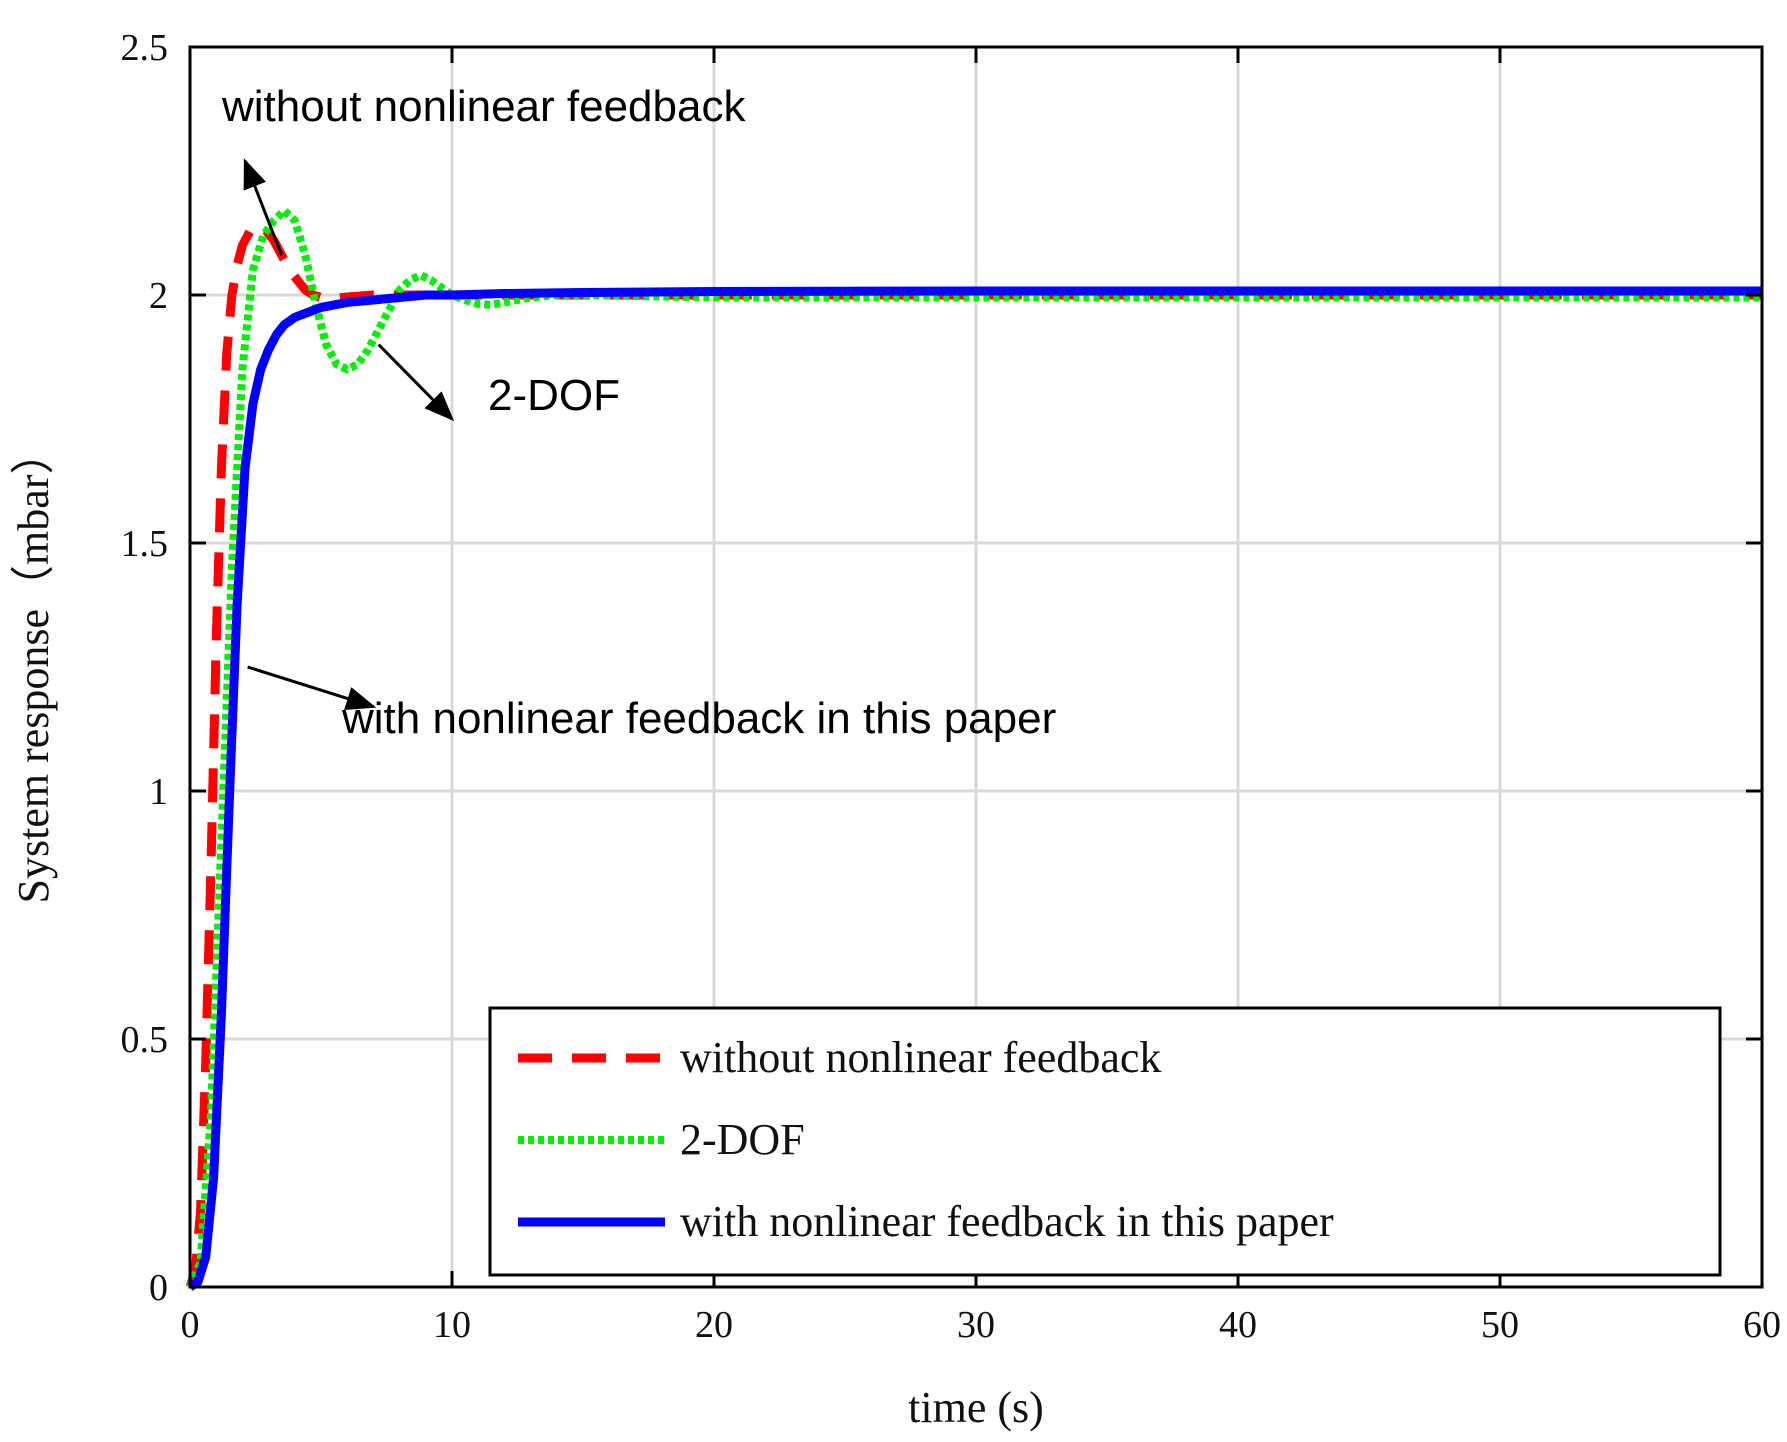 This screenshot has width=1787, height=1442. I want to click on y-tick-label: 2.5, so click(145, 48).